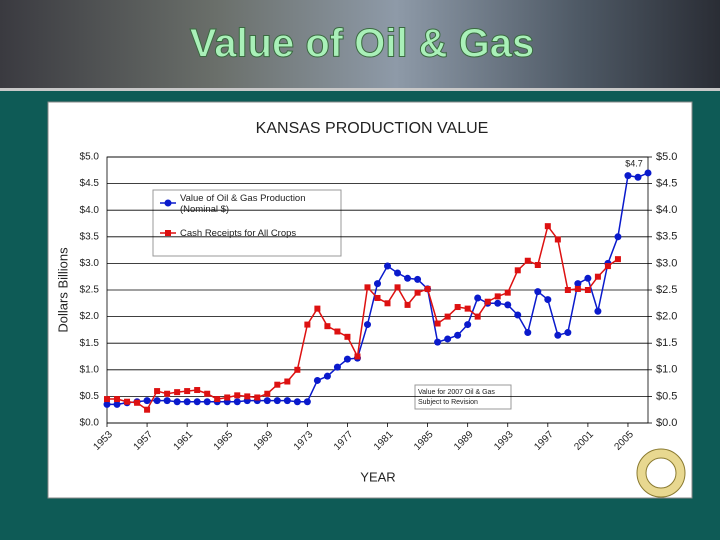  I want to click on y2-tick-label: $0.5, so click(666, 396).